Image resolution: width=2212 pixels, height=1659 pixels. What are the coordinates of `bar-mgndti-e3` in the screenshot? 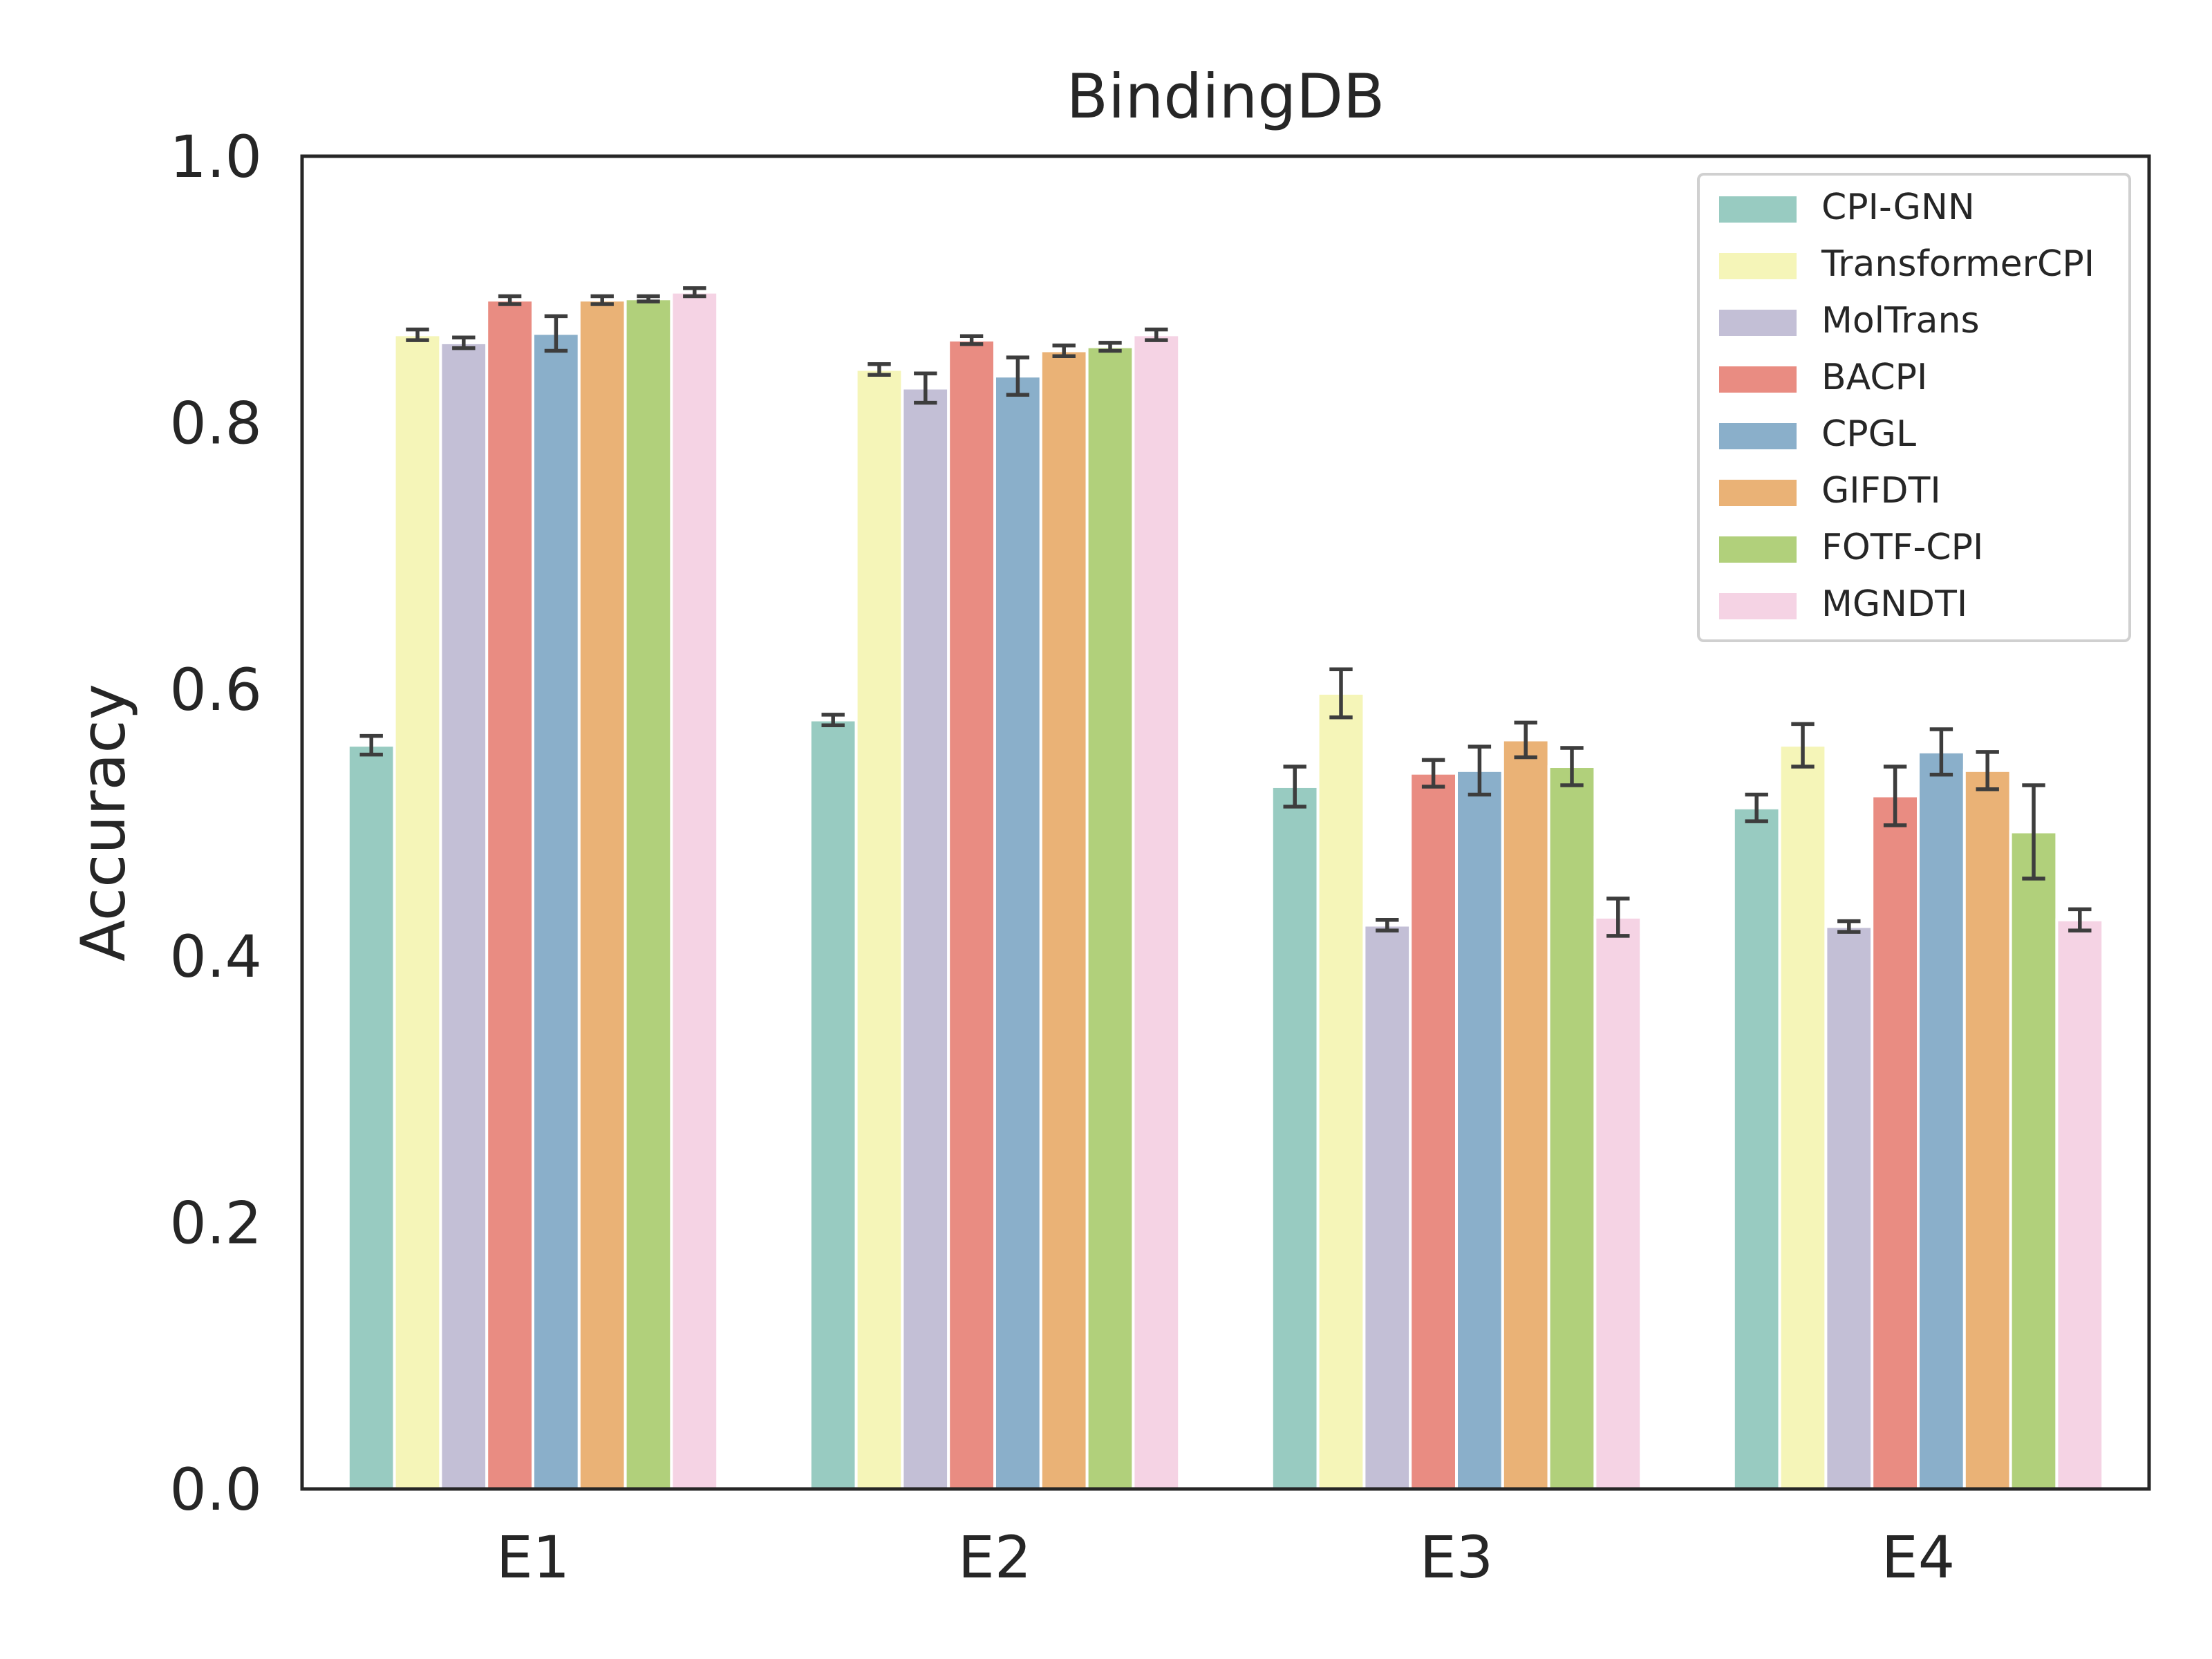 It's located at (1618, 1202).